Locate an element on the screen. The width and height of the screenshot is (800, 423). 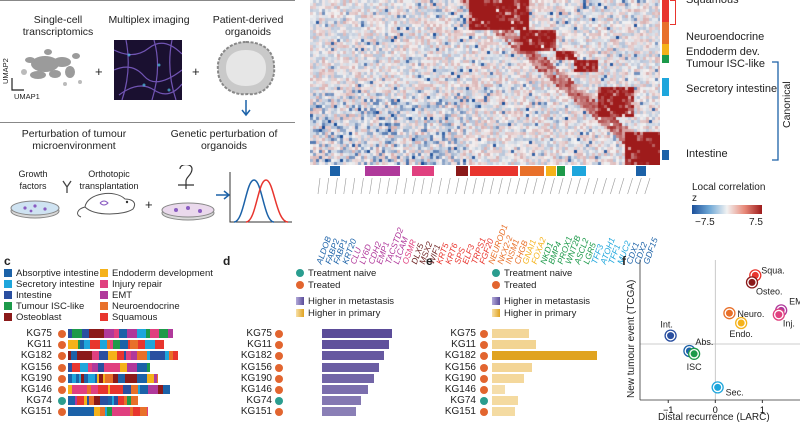
e-row-label: KG156 is located at coordinates (460, 367).